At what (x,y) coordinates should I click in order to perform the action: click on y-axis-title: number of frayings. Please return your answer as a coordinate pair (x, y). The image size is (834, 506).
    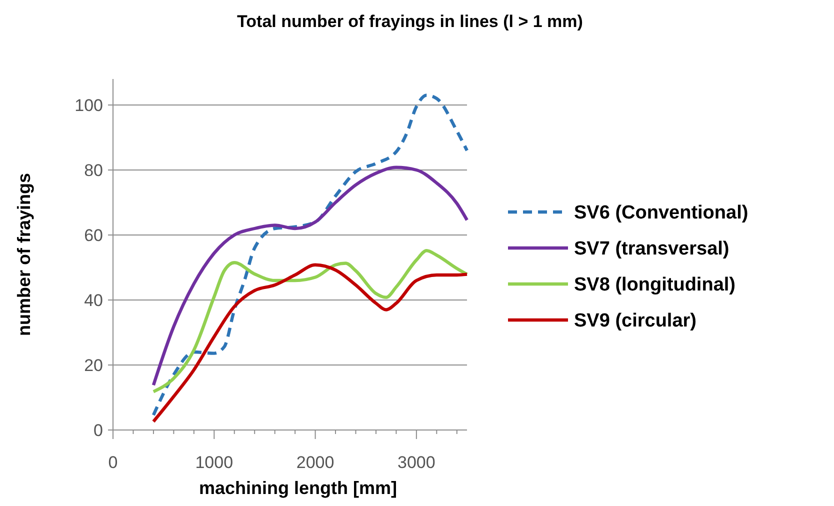
    Looking at the image, I should click on (24, 254).